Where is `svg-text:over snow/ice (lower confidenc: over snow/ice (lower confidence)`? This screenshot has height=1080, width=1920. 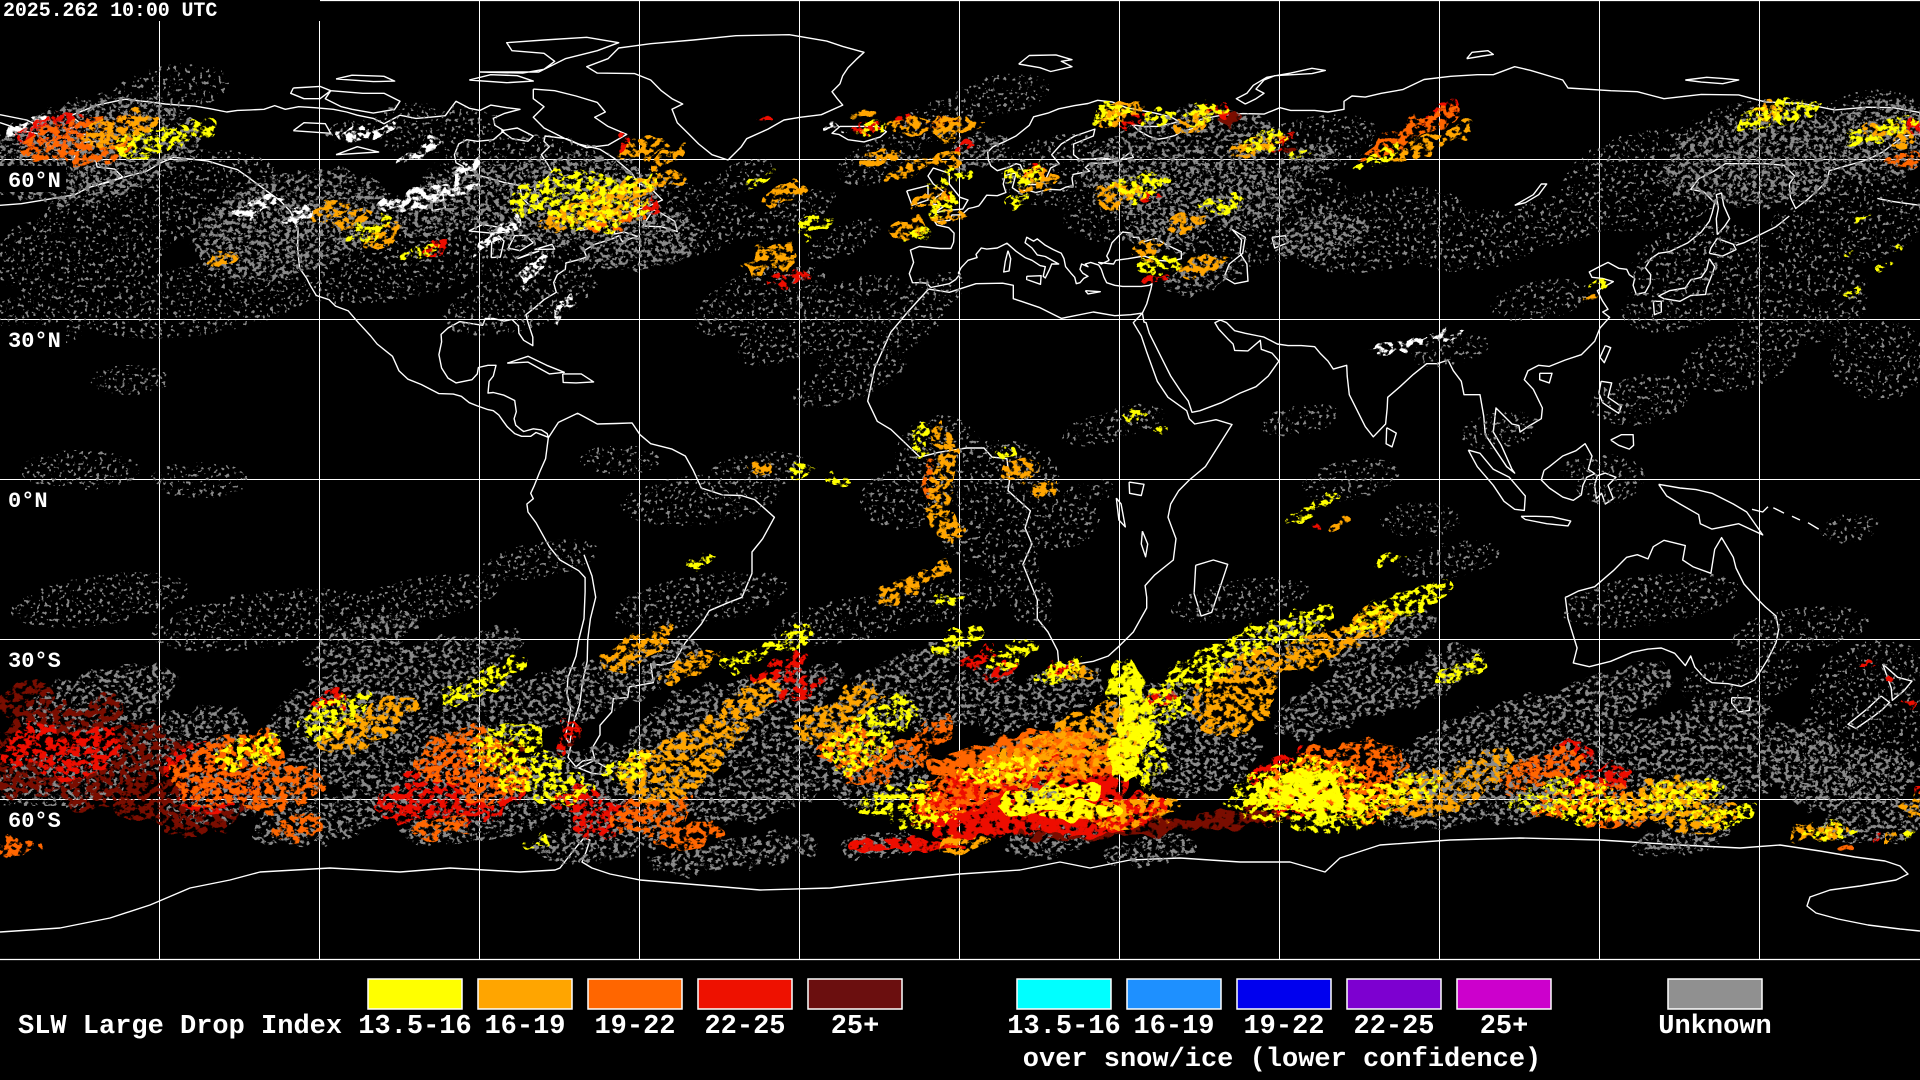
svg-text:over snow/ice (lower confidenc: over snow/ice (lower confidence) is located at coordinates (1282, 1060).